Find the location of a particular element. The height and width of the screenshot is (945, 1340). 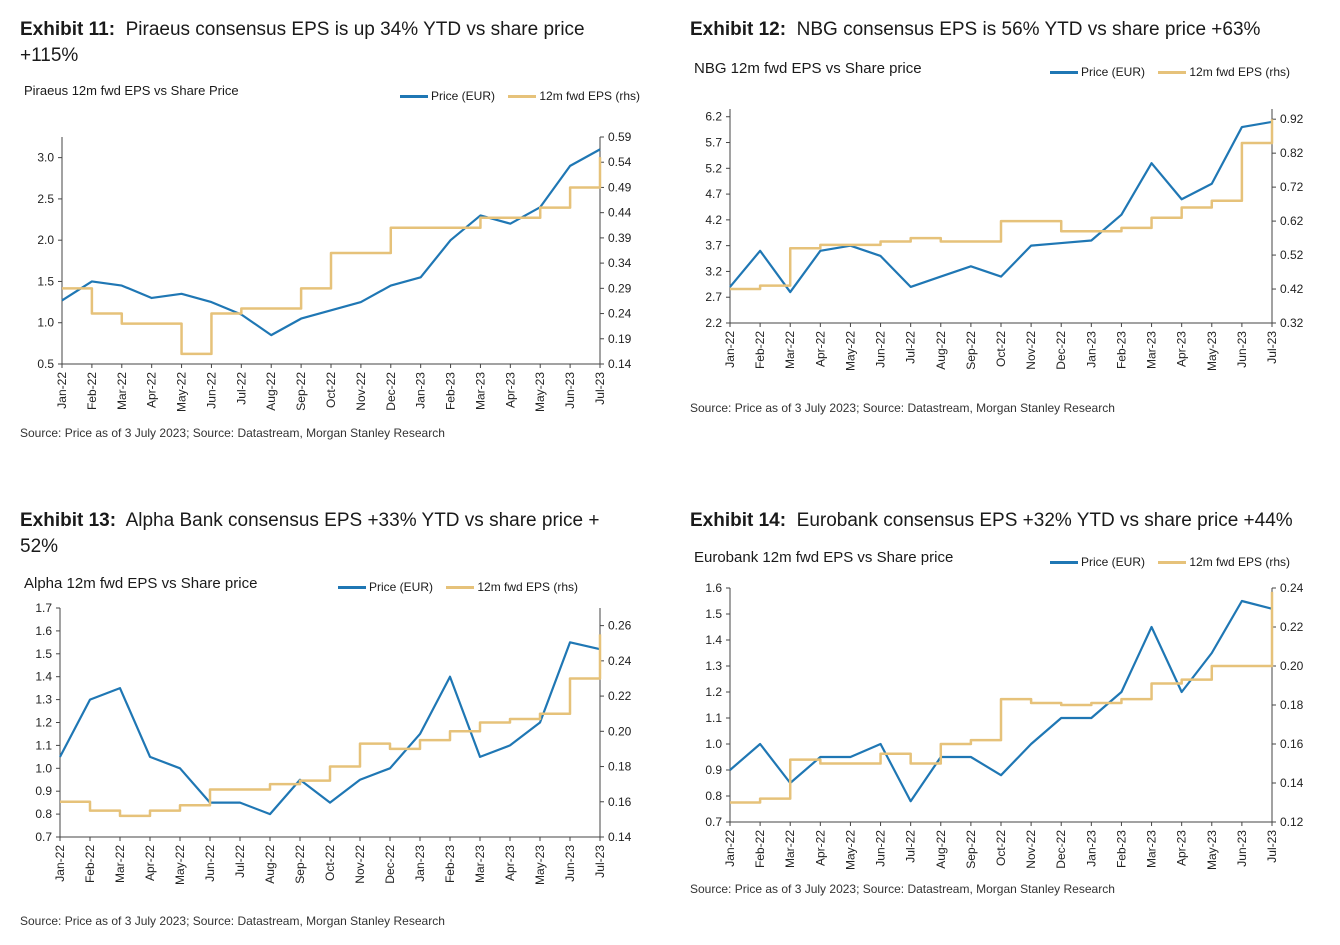

y-tick-label-right: 0.34 is located at coordinates (620, 263).